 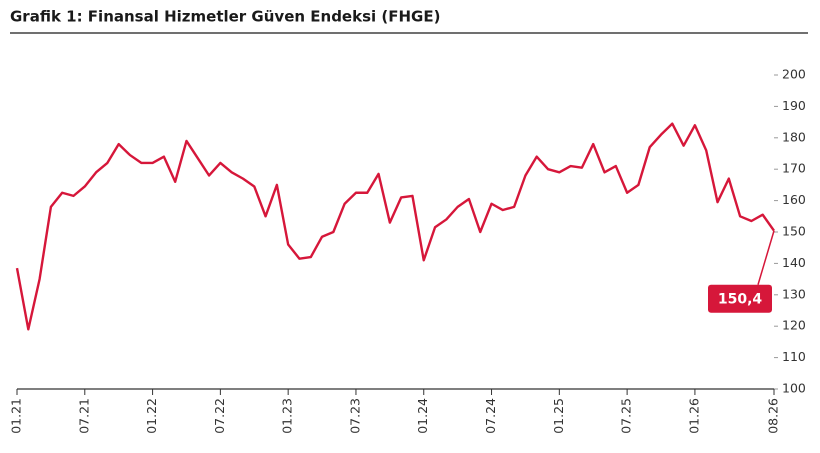 What do you see at coordinates (794, 136) in the screenshot?
I see `y-tick-label: 180` at bounding box center [794, 136].